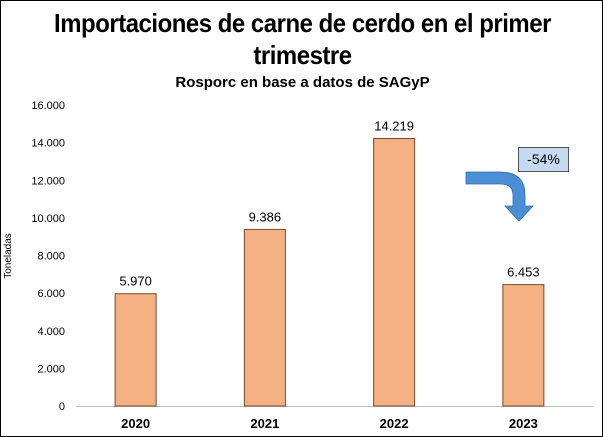 This screenshot has height=437, width=603. What do you see at coordinates (543, 159) in the screenshot?
I see `change-badge: -54%` at bounding box center [543, 159].